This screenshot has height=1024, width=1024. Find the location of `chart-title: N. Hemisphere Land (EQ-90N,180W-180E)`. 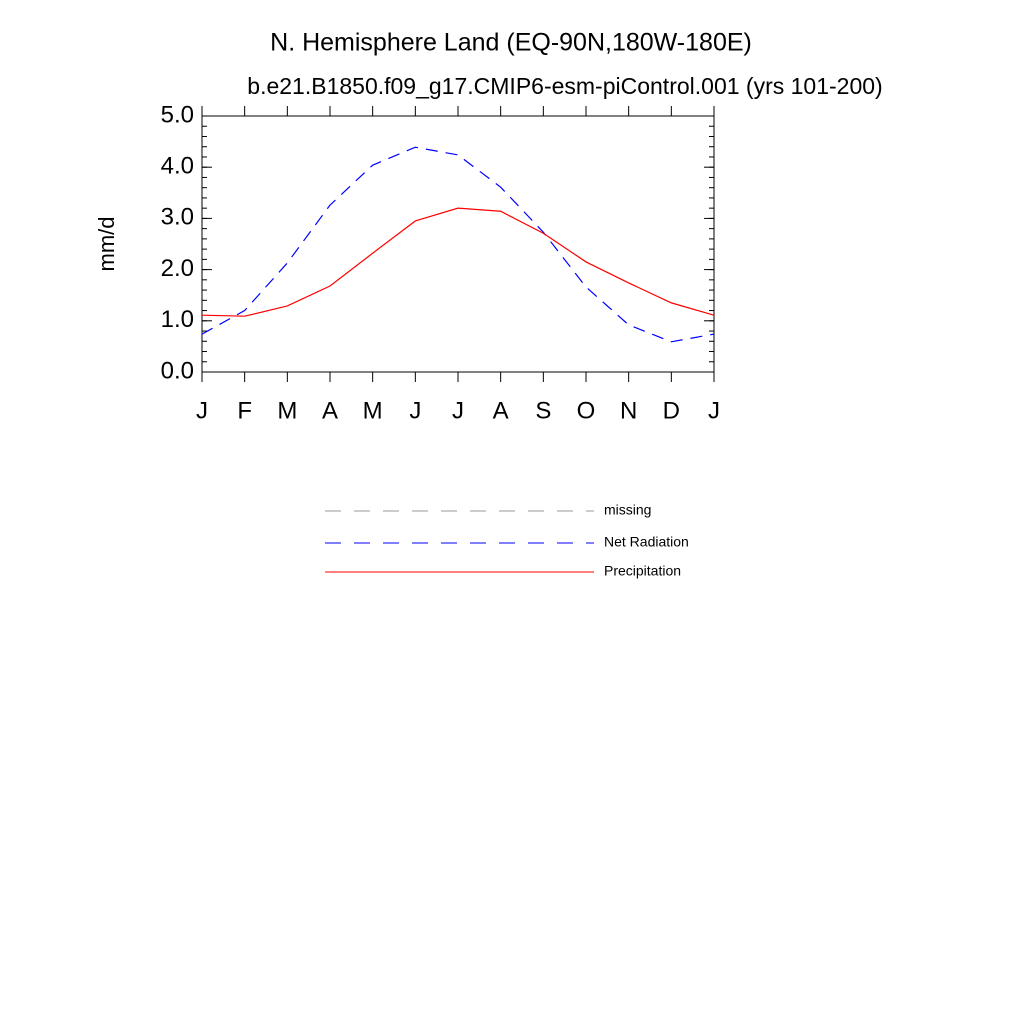

chart-title: N. Hemisphere Land (EQ-90N,180W-180E) is located at coordinates (511, 43).